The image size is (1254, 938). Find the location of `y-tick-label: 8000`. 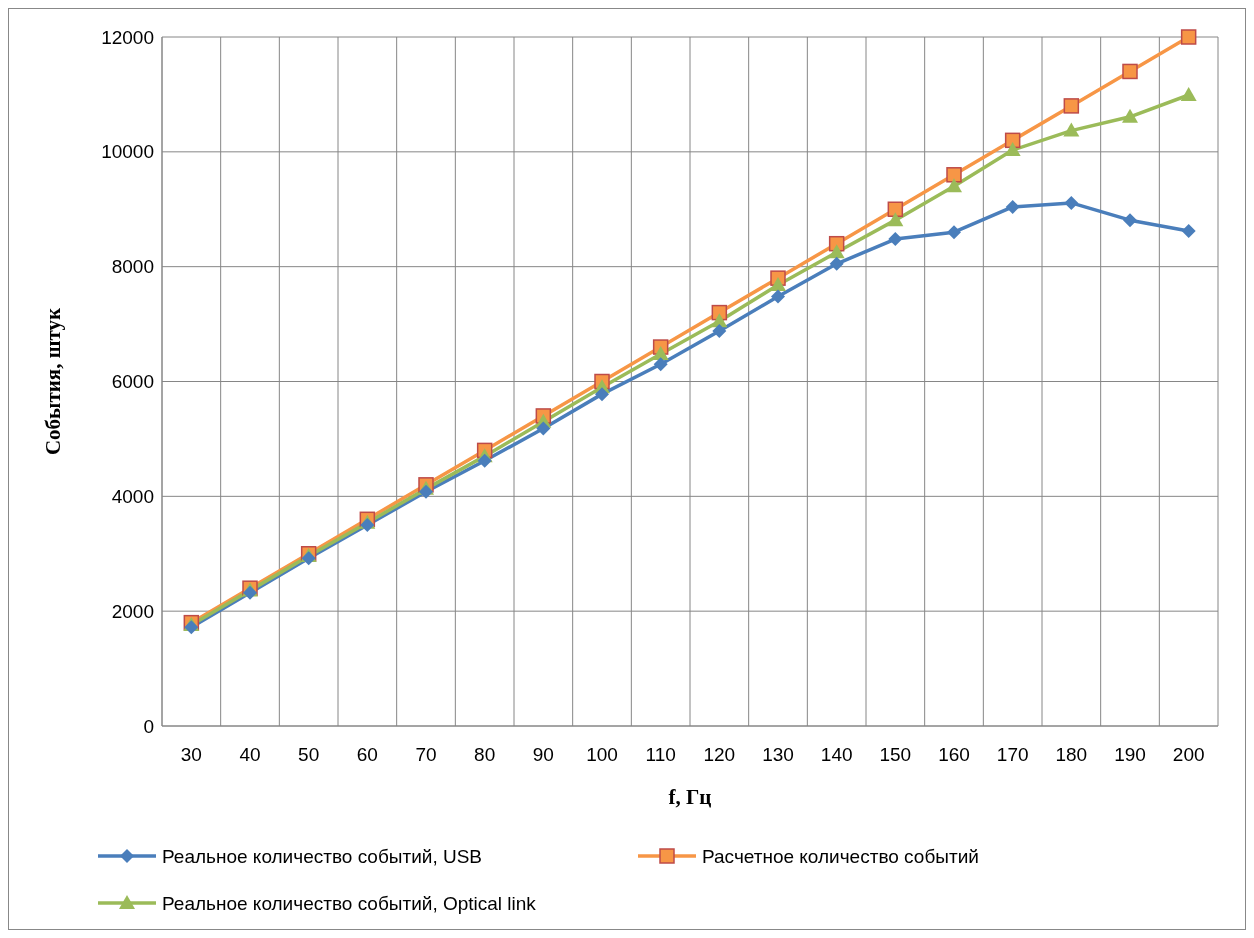

y-tick-label: 8000 is located at coordinates (132, 267).